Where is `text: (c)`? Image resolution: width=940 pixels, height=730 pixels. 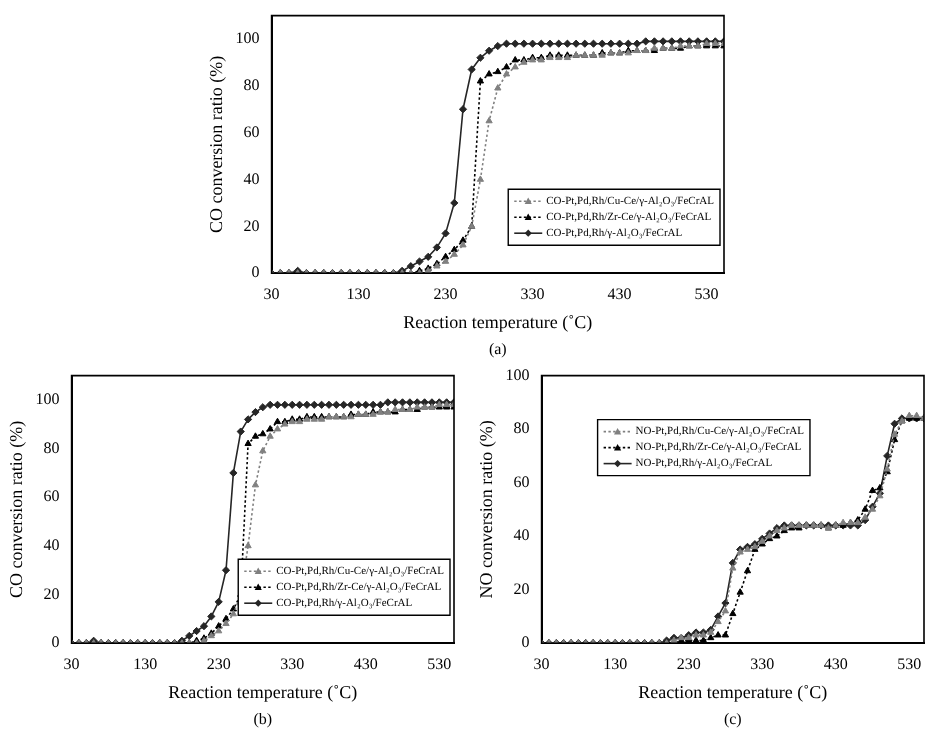
text: (c) is located at coordinates (733, 719).